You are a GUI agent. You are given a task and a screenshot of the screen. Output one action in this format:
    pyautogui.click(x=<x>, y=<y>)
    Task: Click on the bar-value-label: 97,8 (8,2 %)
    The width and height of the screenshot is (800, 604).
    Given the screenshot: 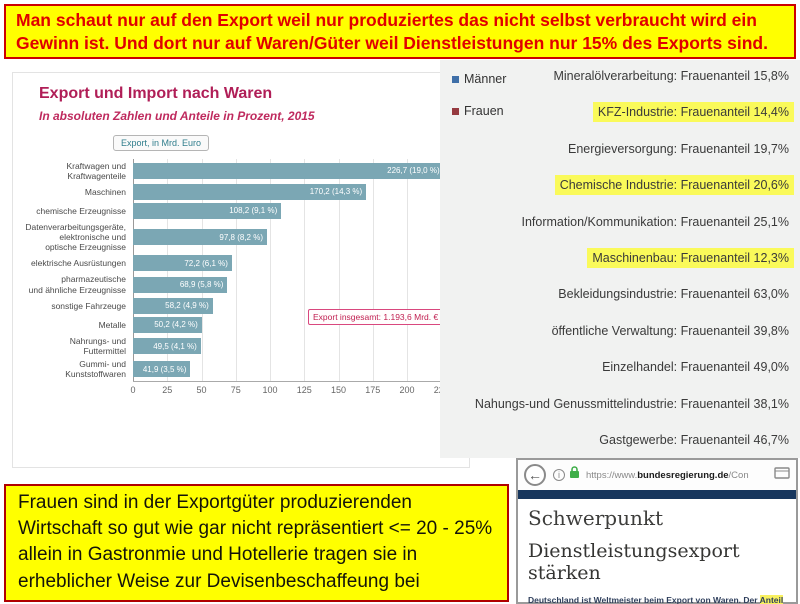 What is the action you would take?
    pyautogui.click(x=241, y=237)
    